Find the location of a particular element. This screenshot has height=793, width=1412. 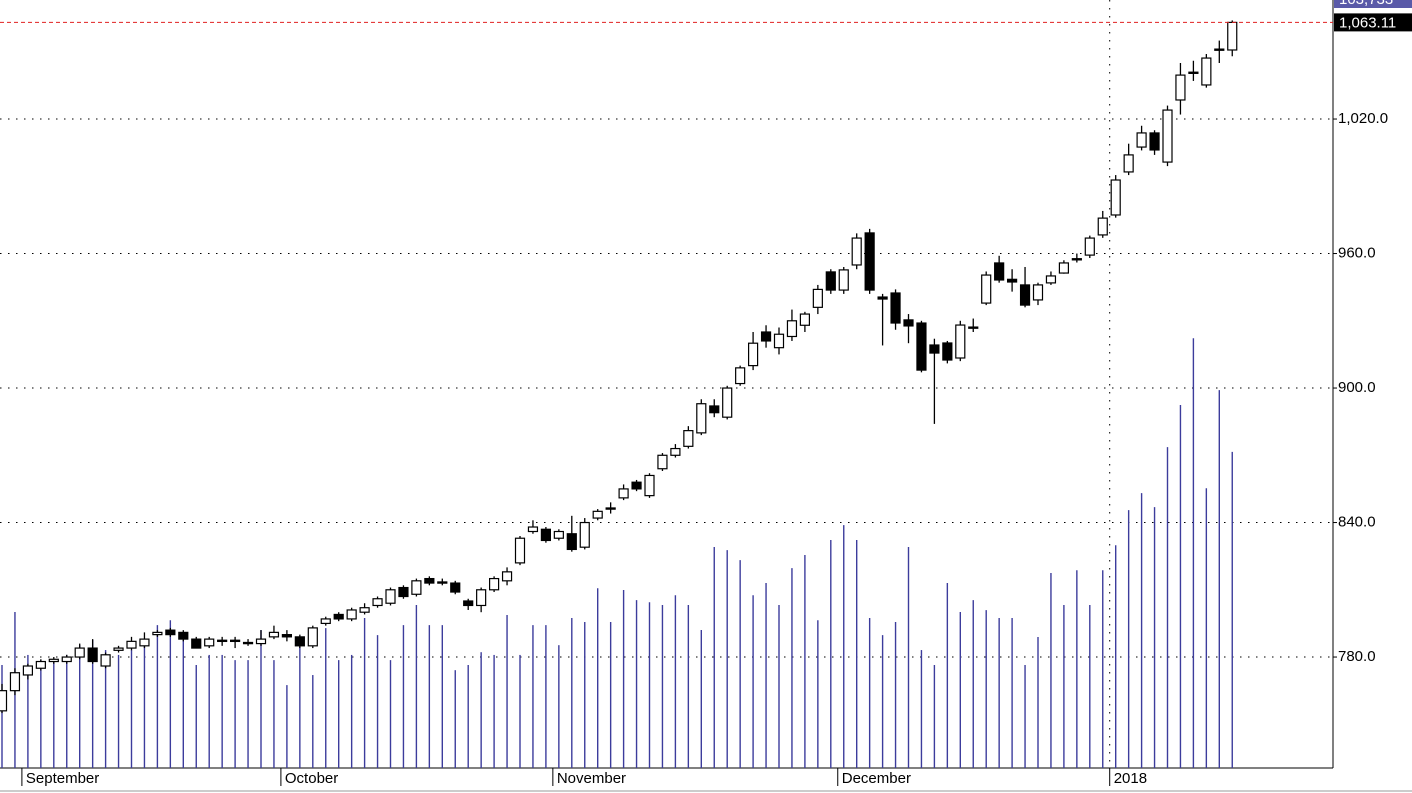

last-price-box is located at coordinates (1373, 22).